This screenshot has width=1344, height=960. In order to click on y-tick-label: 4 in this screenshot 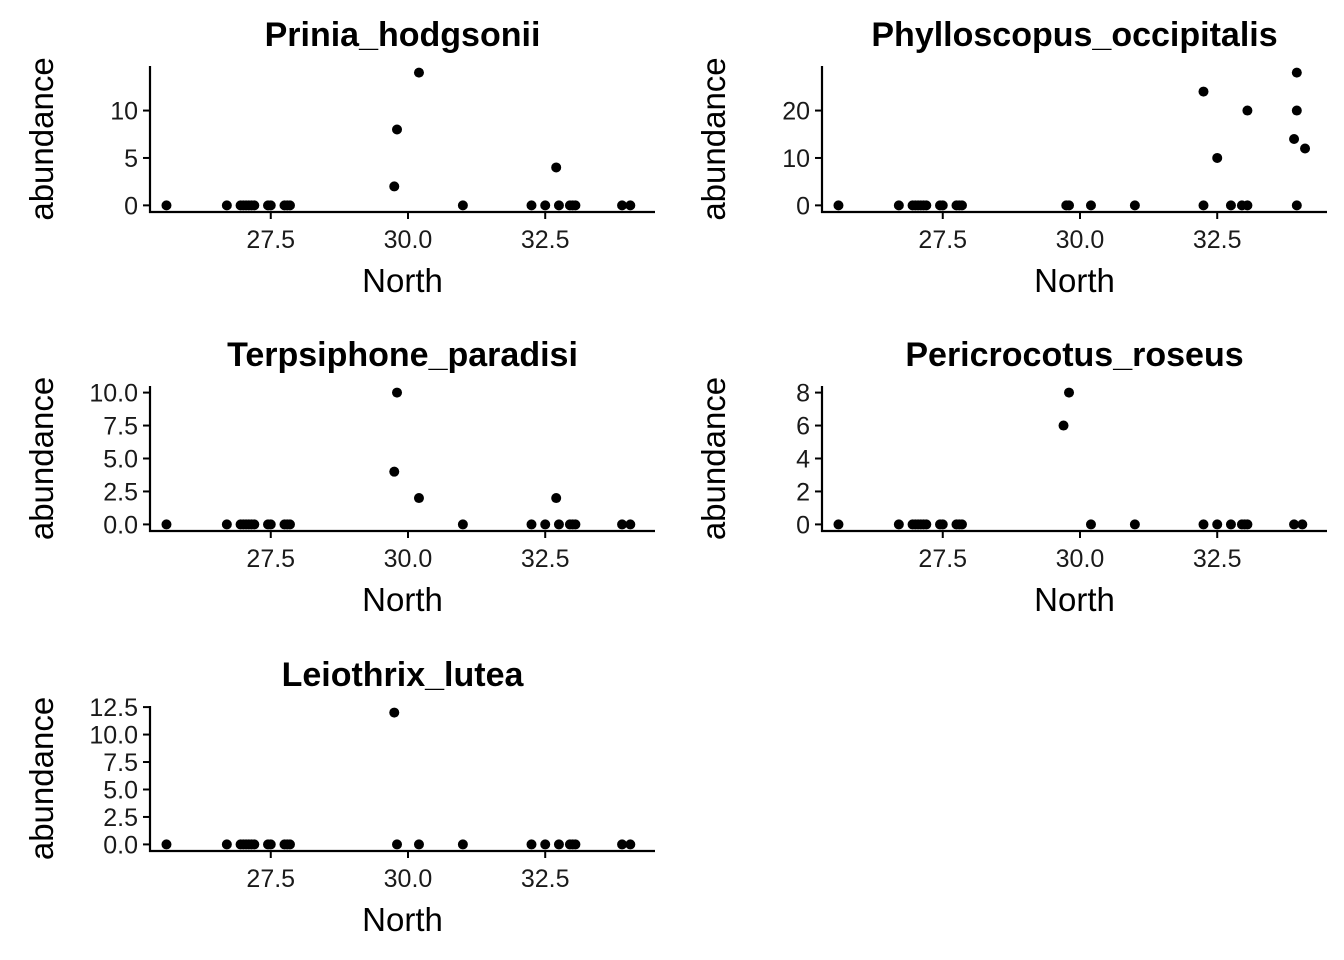, I will do `click(803, 460)`.